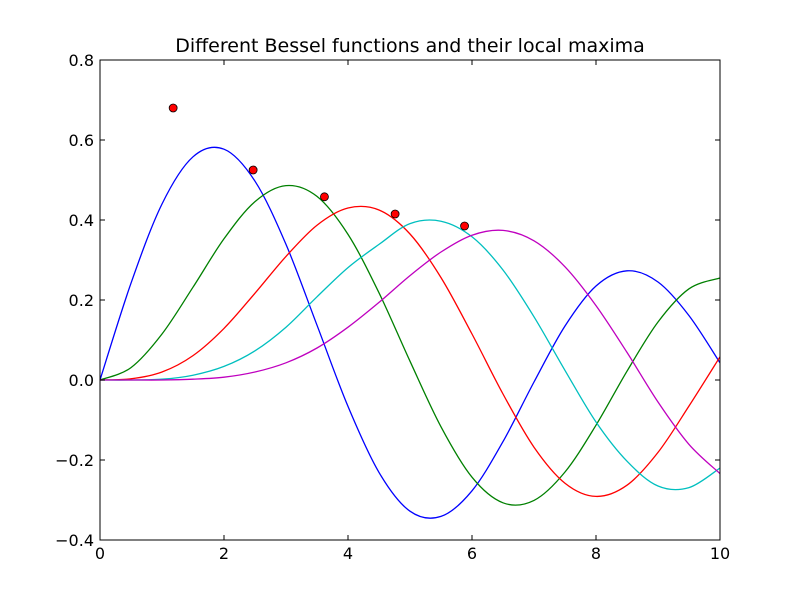 The height and width of the screenshot is (605, 800). I want to click on x-tick-label: 6, so click(472, 553).